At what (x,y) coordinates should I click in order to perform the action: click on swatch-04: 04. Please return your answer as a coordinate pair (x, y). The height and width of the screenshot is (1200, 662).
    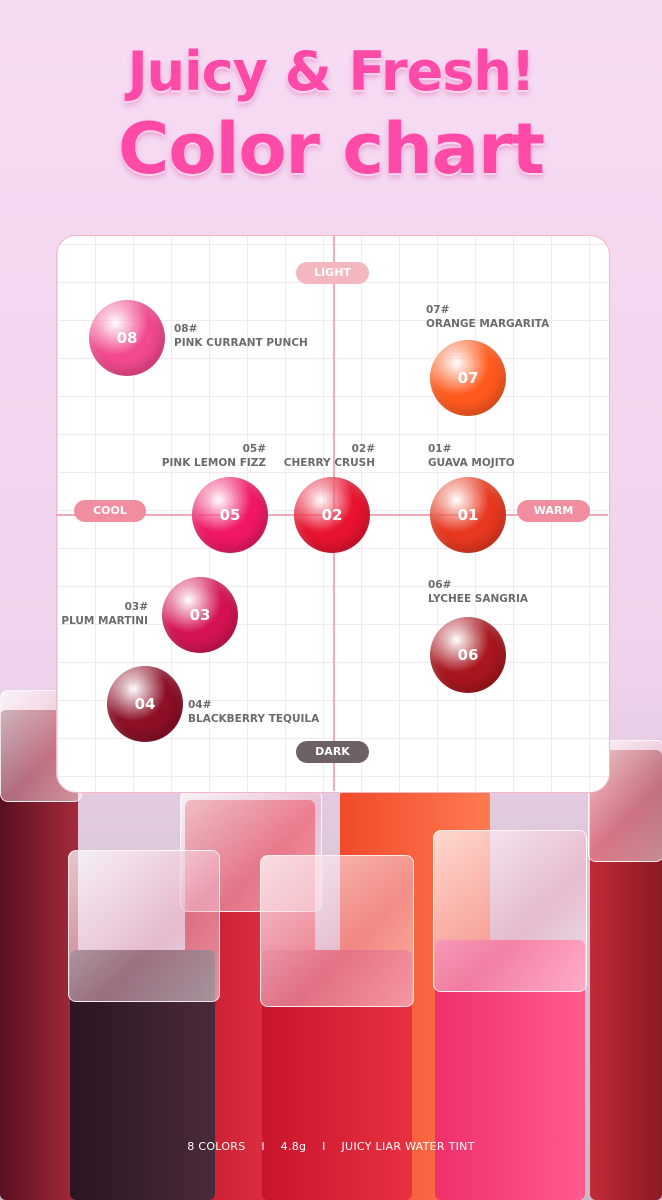
    Looking at the image, I should click on (145, 704).